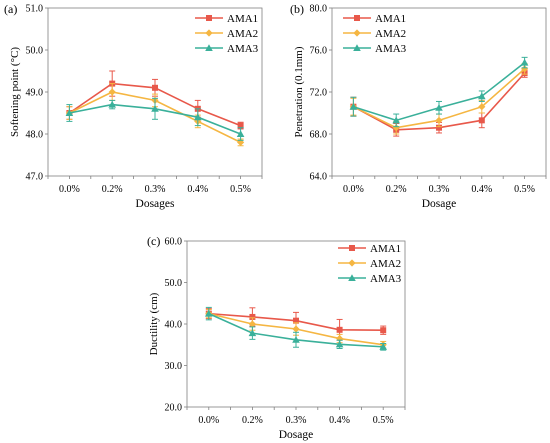 The height and width of the screenshot is (443, 550). I want to click on y-tick-label: 64.0, so click(319, 177).